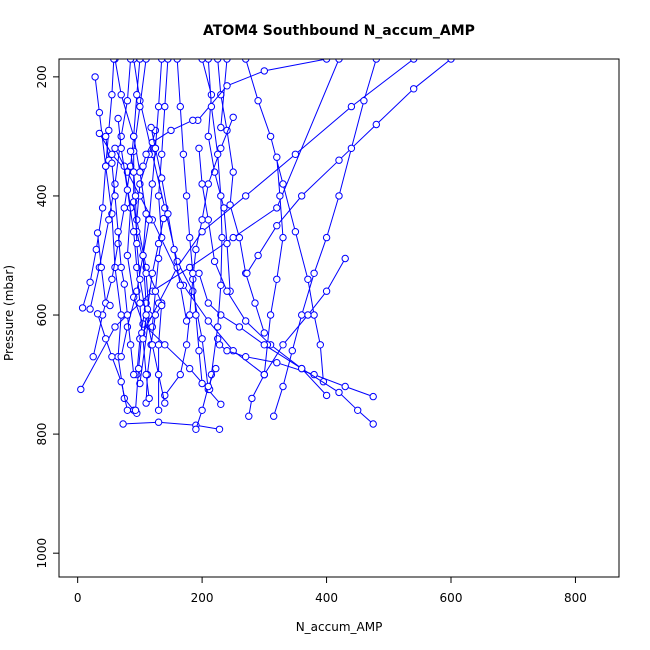 This screenshot has height=650, width=650. What do you see at coordinates (42, 553) in the screenshot?
I see `y-tick-label: 1000` at bounding box center [42, 553].